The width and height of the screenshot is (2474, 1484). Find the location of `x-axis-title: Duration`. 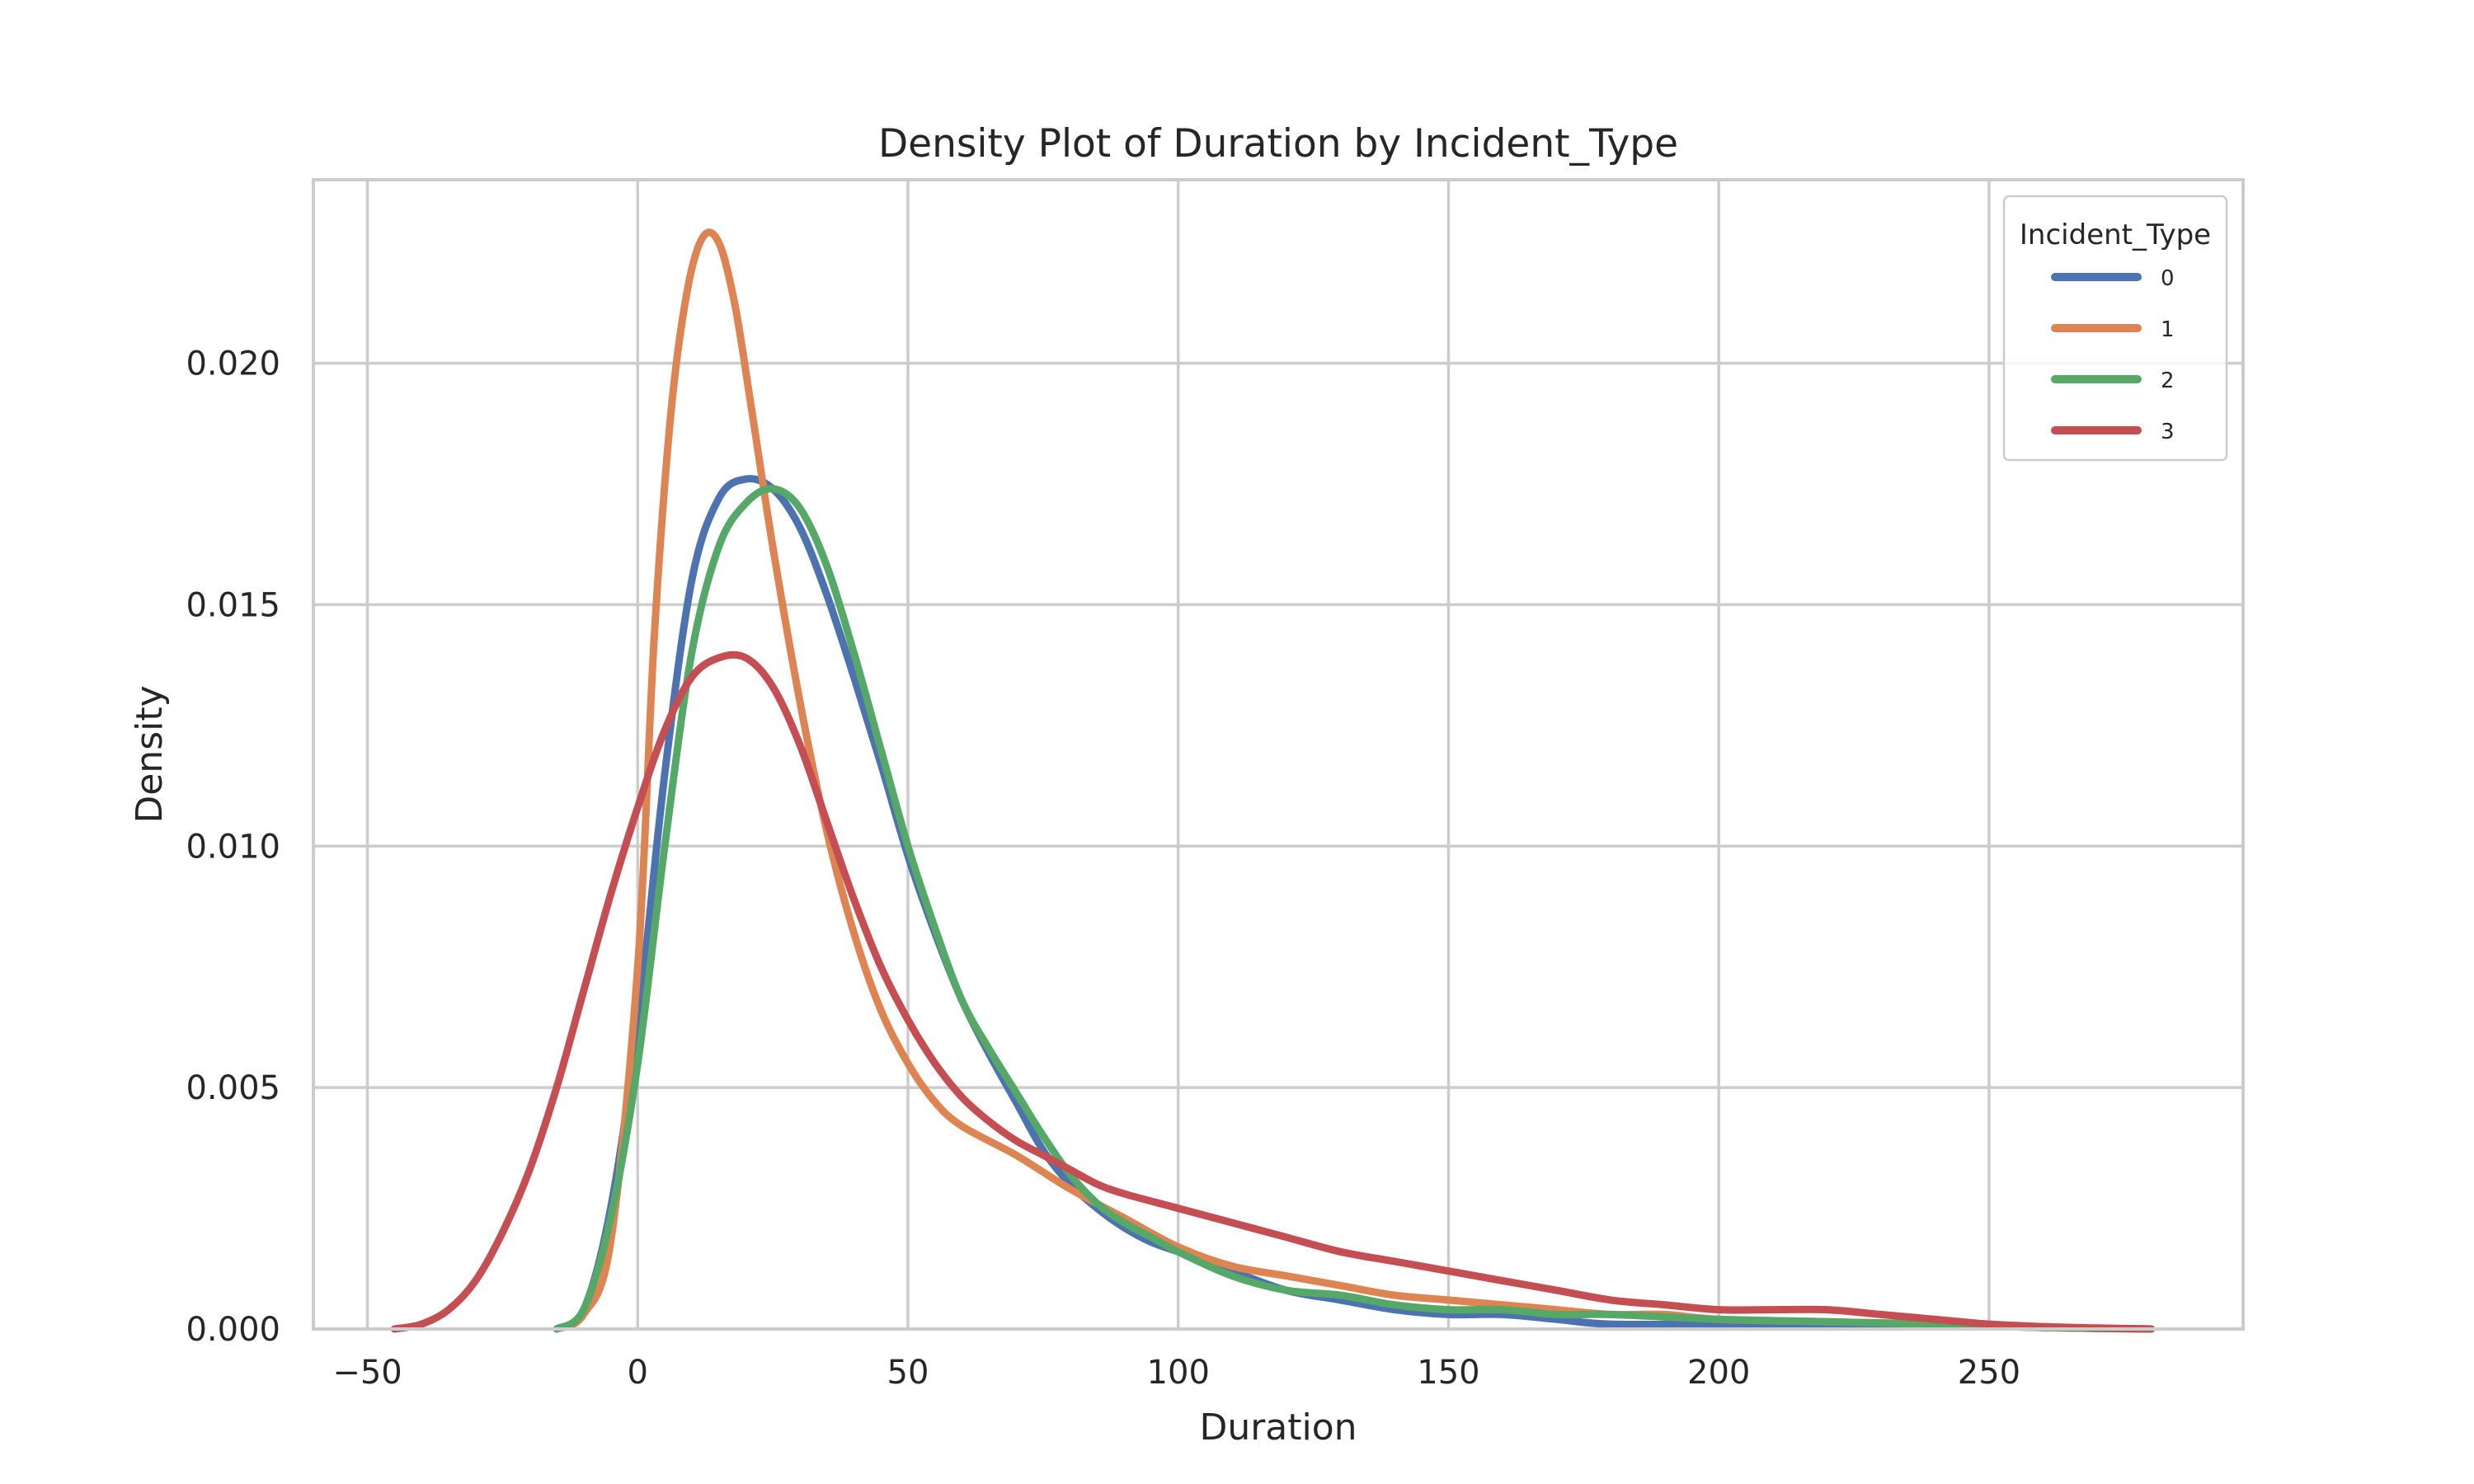

x-axis-title: Duration is located at coordinates (1278, 1428).